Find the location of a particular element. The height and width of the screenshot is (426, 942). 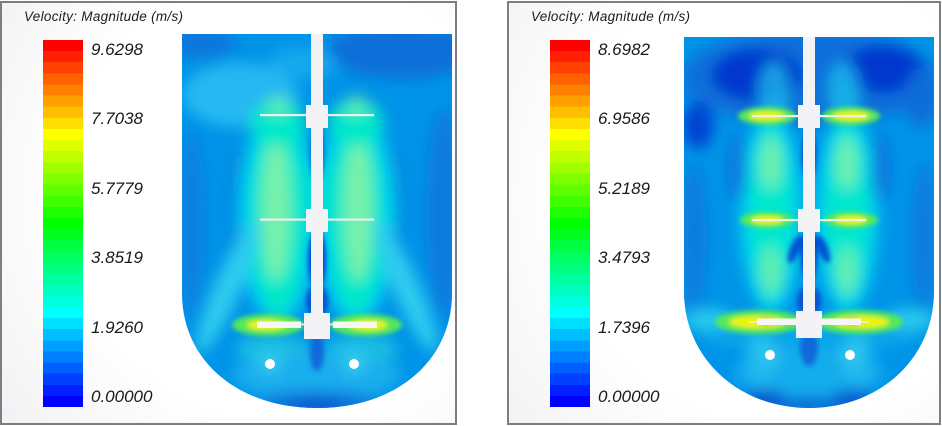

colorbar-tick-label: 5.7779 is located at coordinates (117, 188).